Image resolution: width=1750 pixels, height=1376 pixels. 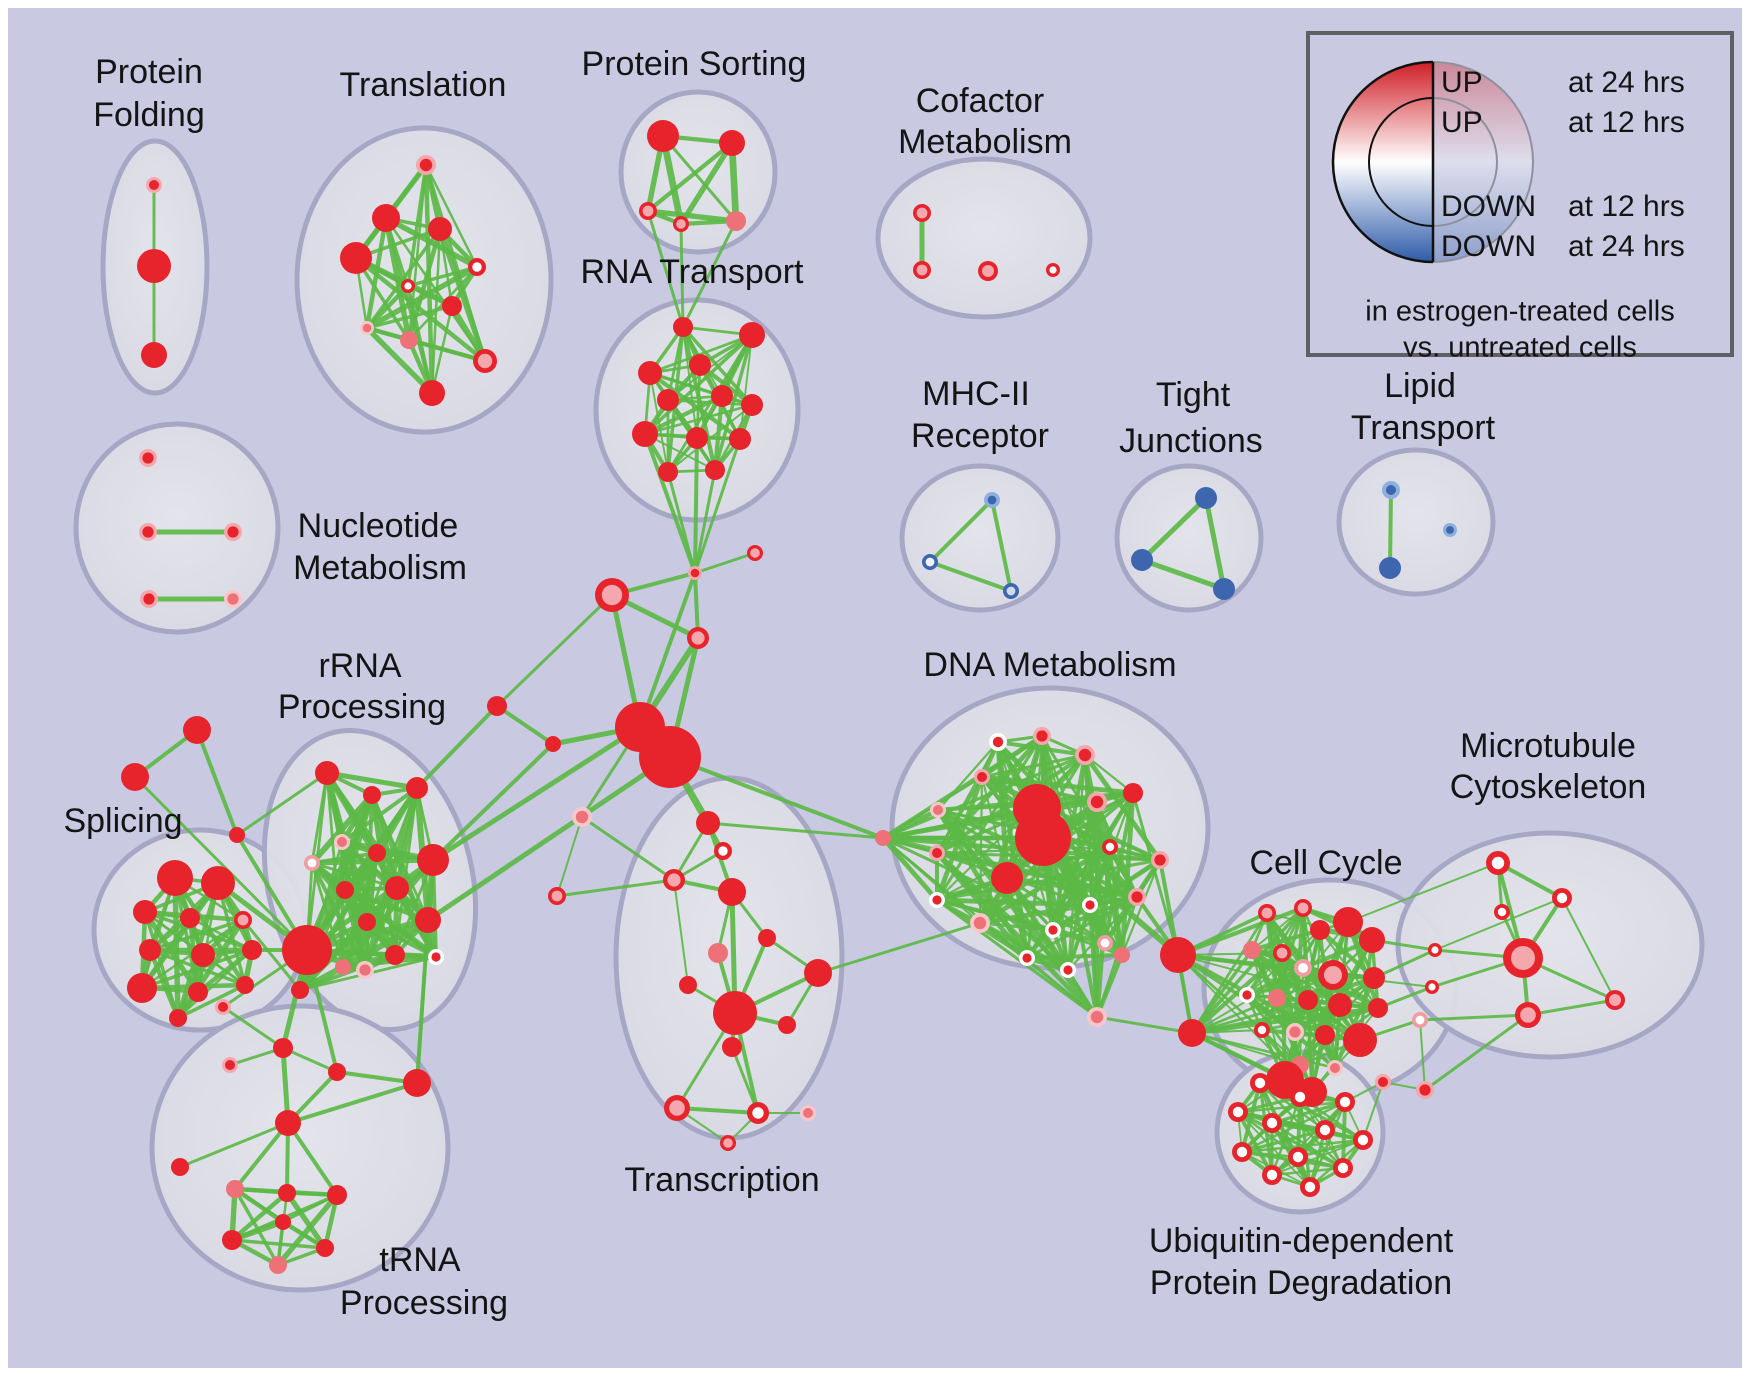 I want to click on cluster-label: Metabolism, so click(x=380, y=568).